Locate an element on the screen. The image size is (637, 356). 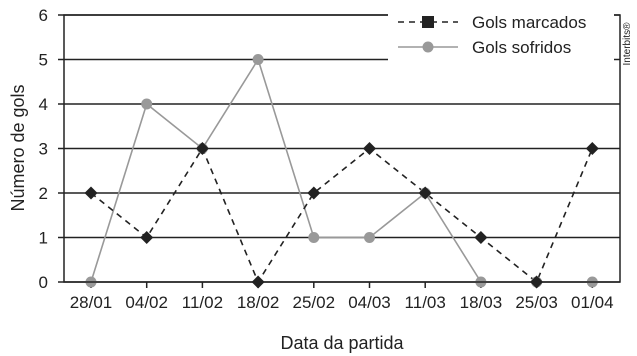
x-tick-label-18/02: 18/02 is located at coordinates (258, 302).